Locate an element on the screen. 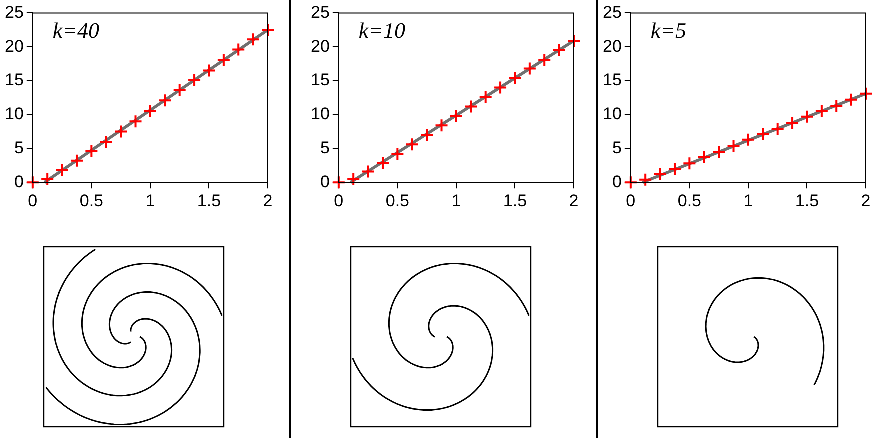  annotation: k=10 is located at coordinates (382, 30).